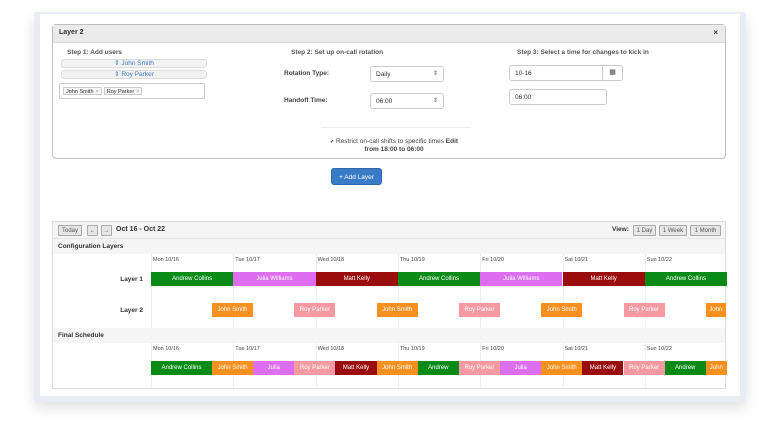 The width and height of the screenshot is (768, 432). What do you see at coordinates (452, 141) in the screenshot?
I see `restrict-edit-link: Edit` at bounding box center [452, 141].